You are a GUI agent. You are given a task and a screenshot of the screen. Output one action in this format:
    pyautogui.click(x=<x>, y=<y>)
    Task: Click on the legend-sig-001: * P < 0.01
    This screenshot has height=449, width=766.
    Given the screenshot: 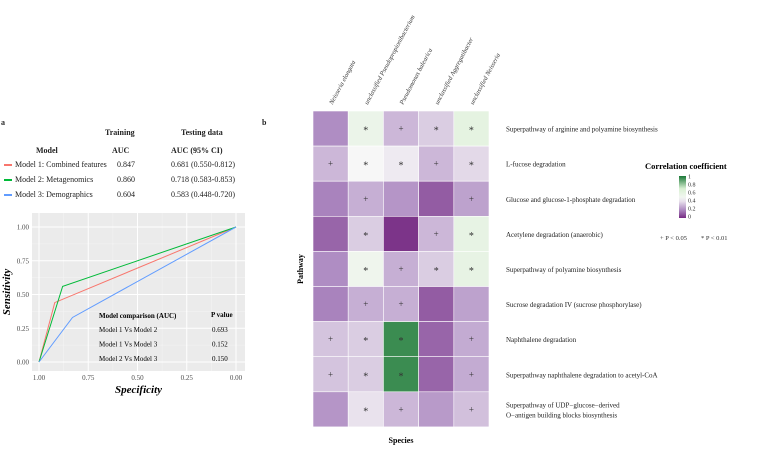 What is the action you would take?
    pyautogui.click(x=714, y=238)
    